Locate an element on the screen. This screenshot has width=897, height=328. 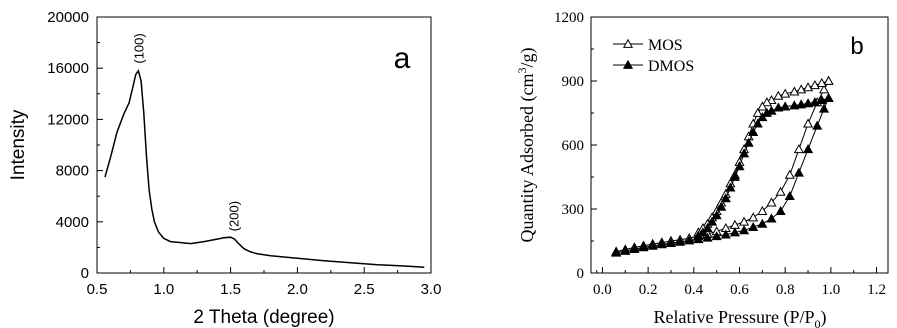
panel-b-x-tick-label: 0.4 is located at coordinates (693, 290).